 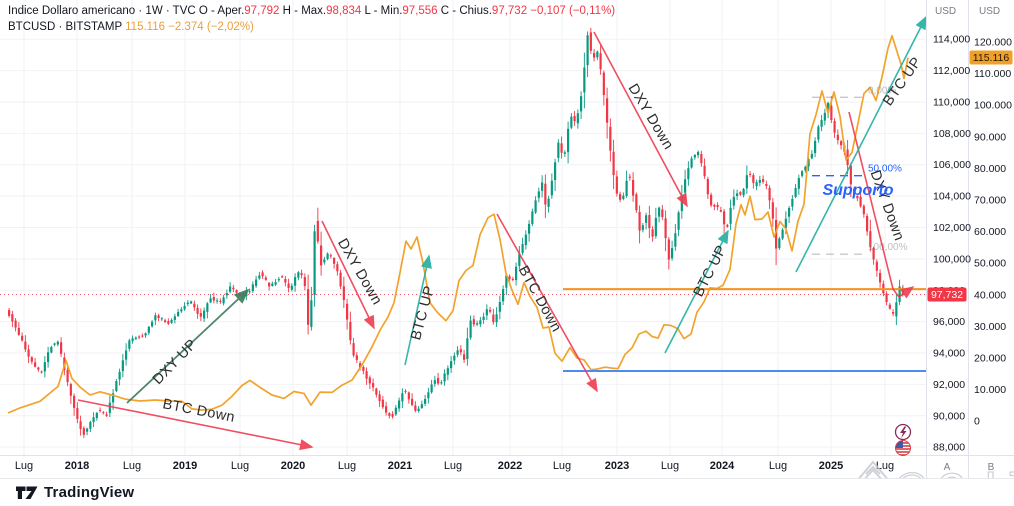 I want to click on price-tick: 60.000, so click(x=990, y=232).